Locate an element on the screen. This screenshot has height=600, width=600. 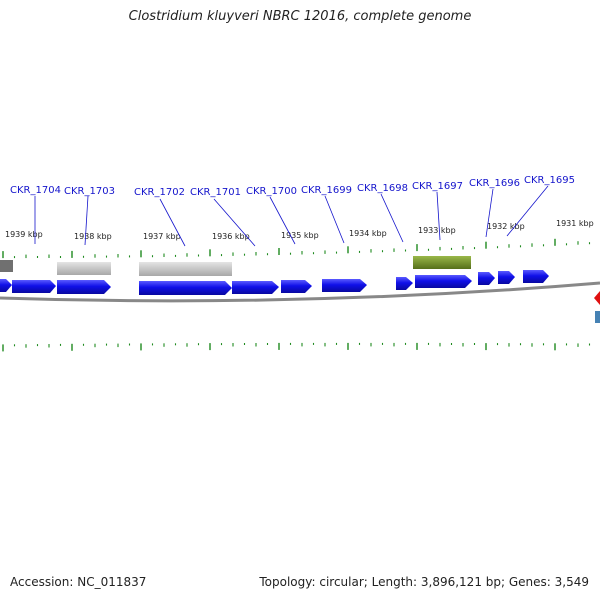
position-label-1936: 1936 kbp is located at coordinates (231, 236).